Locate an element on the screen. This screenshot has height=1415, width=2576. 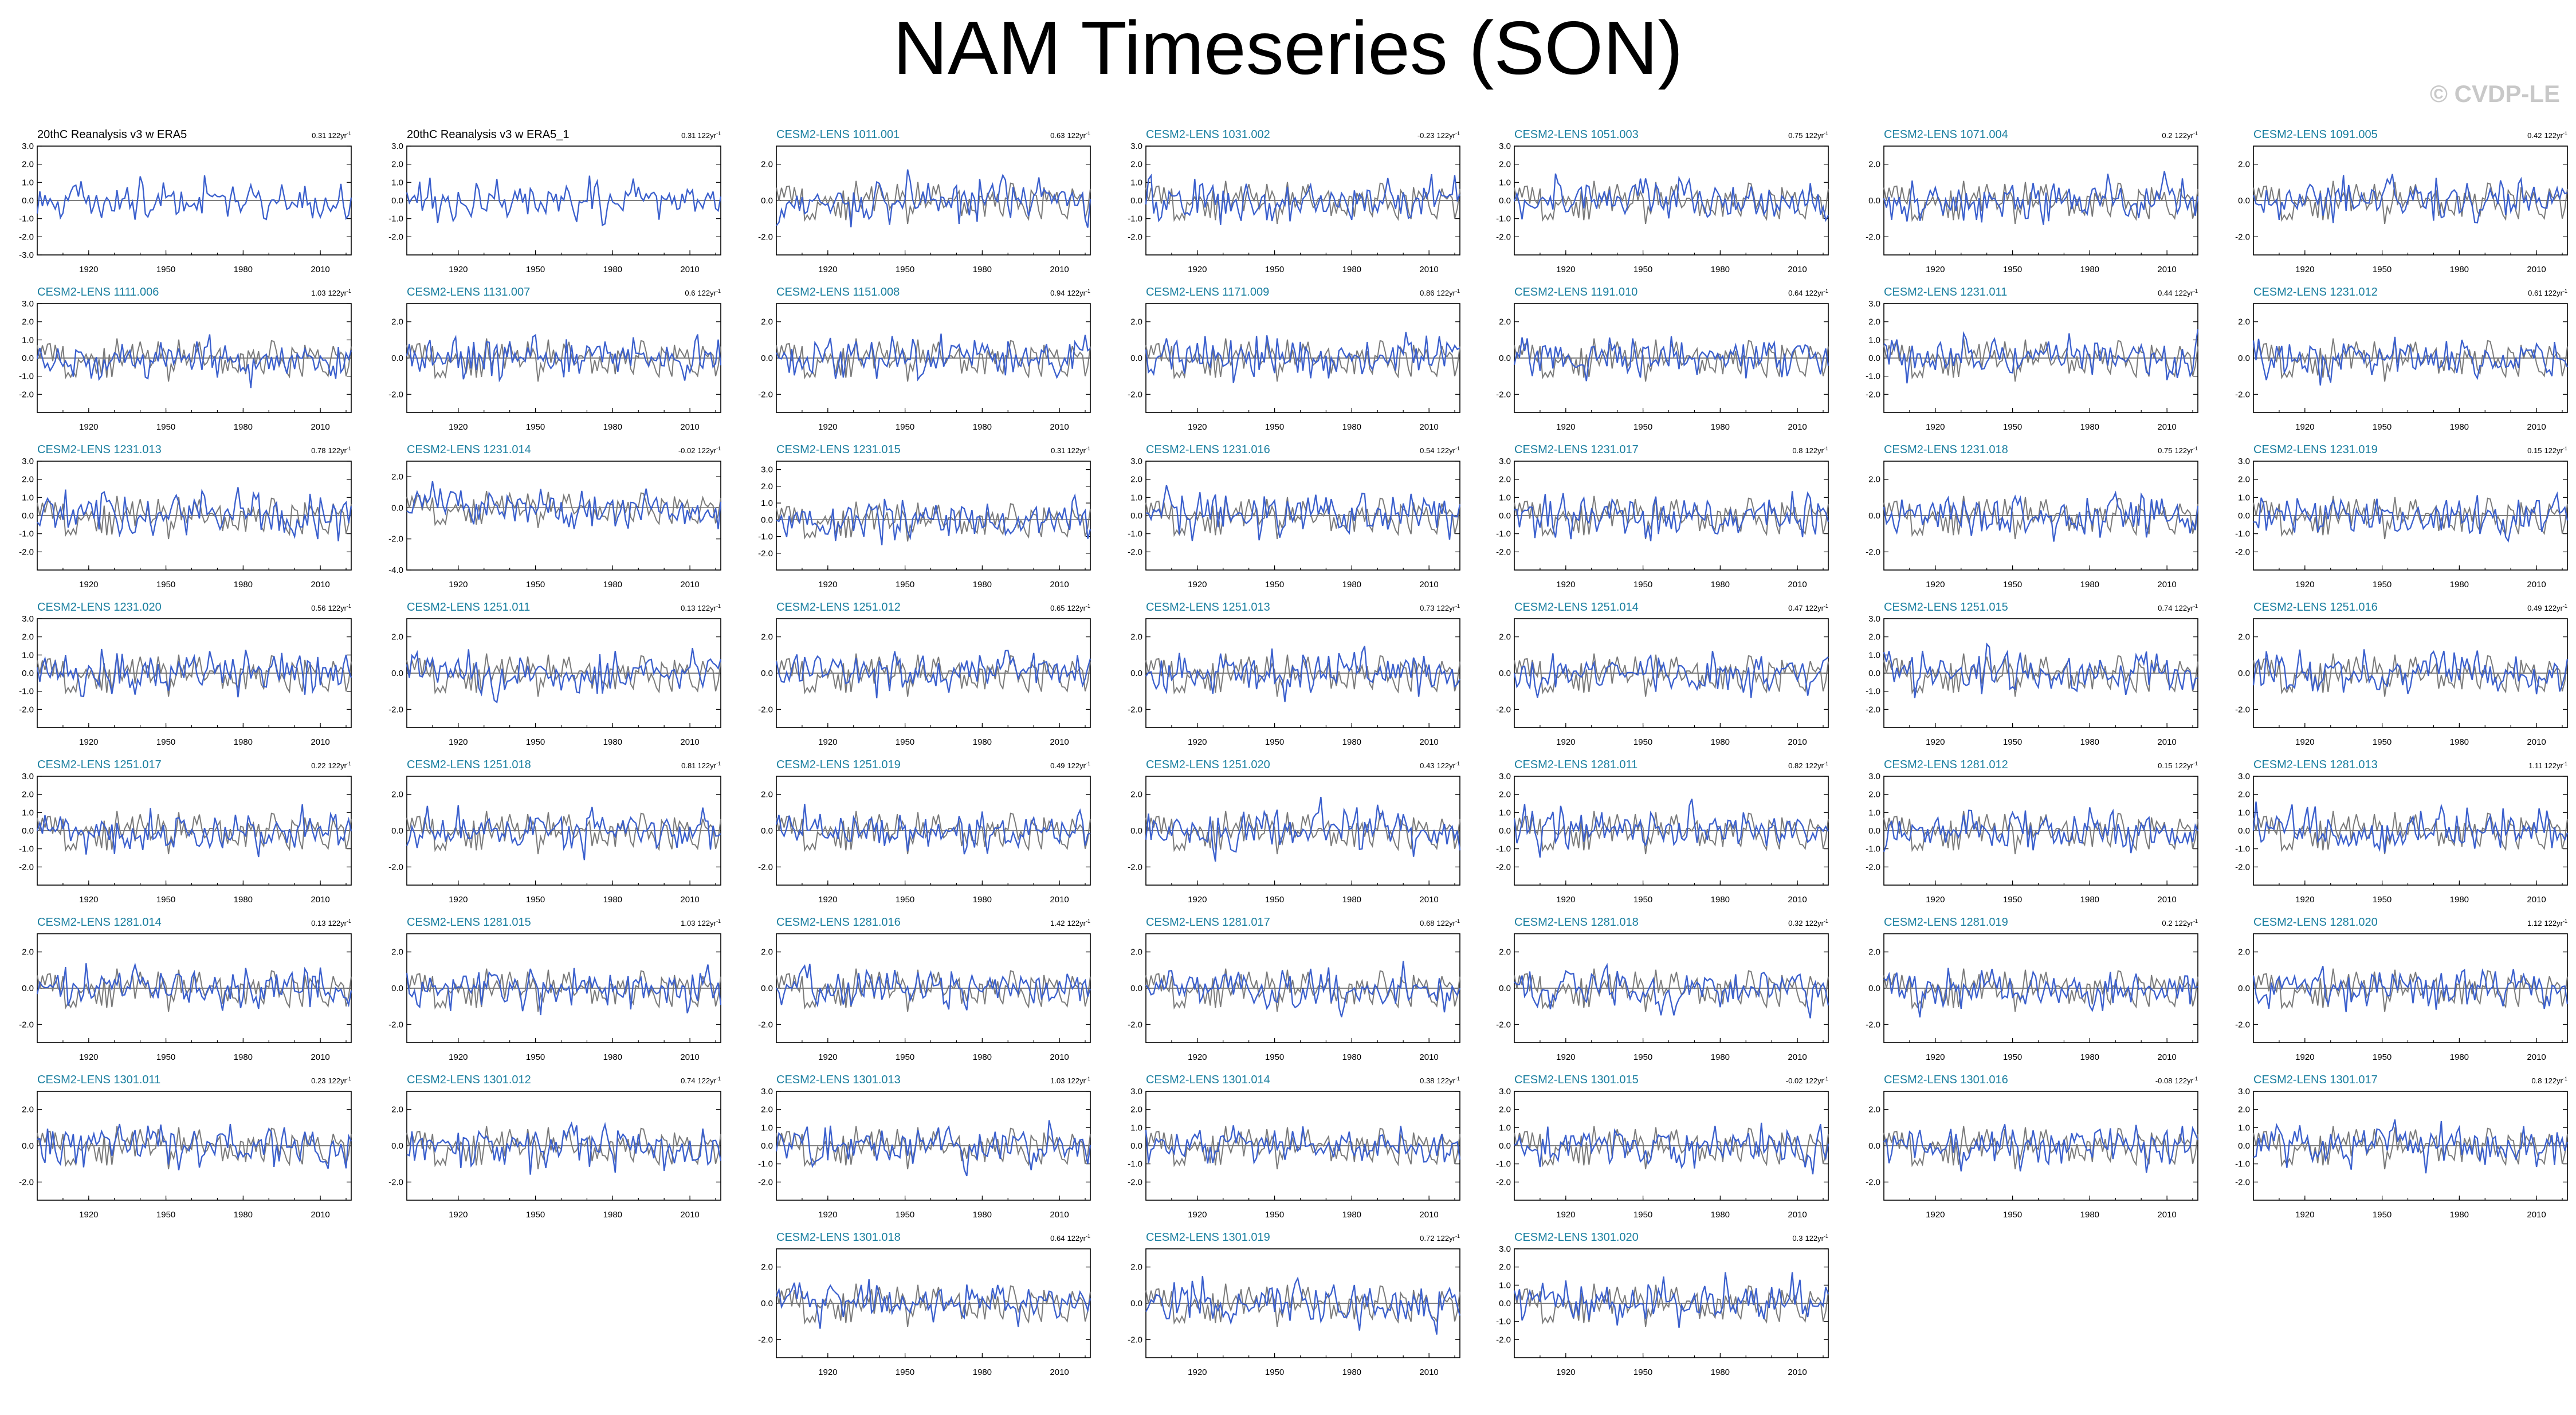
panel-title: CESM2-LENS 1301.018 is located at coordinates (838, 1237).